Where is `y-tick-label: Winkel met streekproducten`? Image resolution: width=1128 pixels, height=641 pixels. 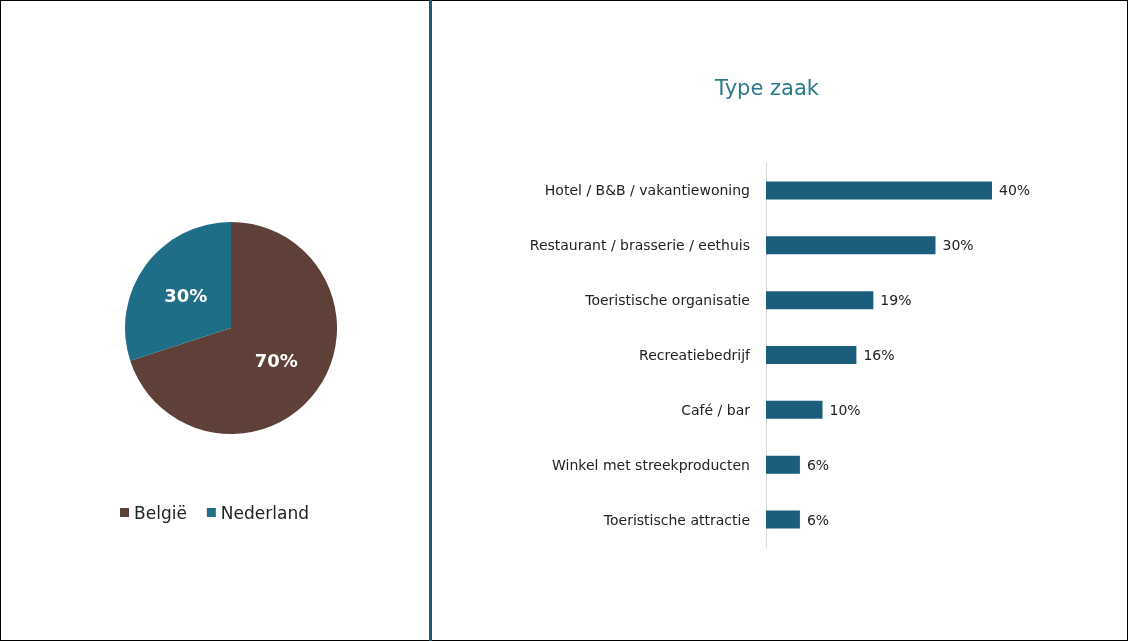 y-tick-label: Winkel met streekproducten is located at coordinates (651, 464).